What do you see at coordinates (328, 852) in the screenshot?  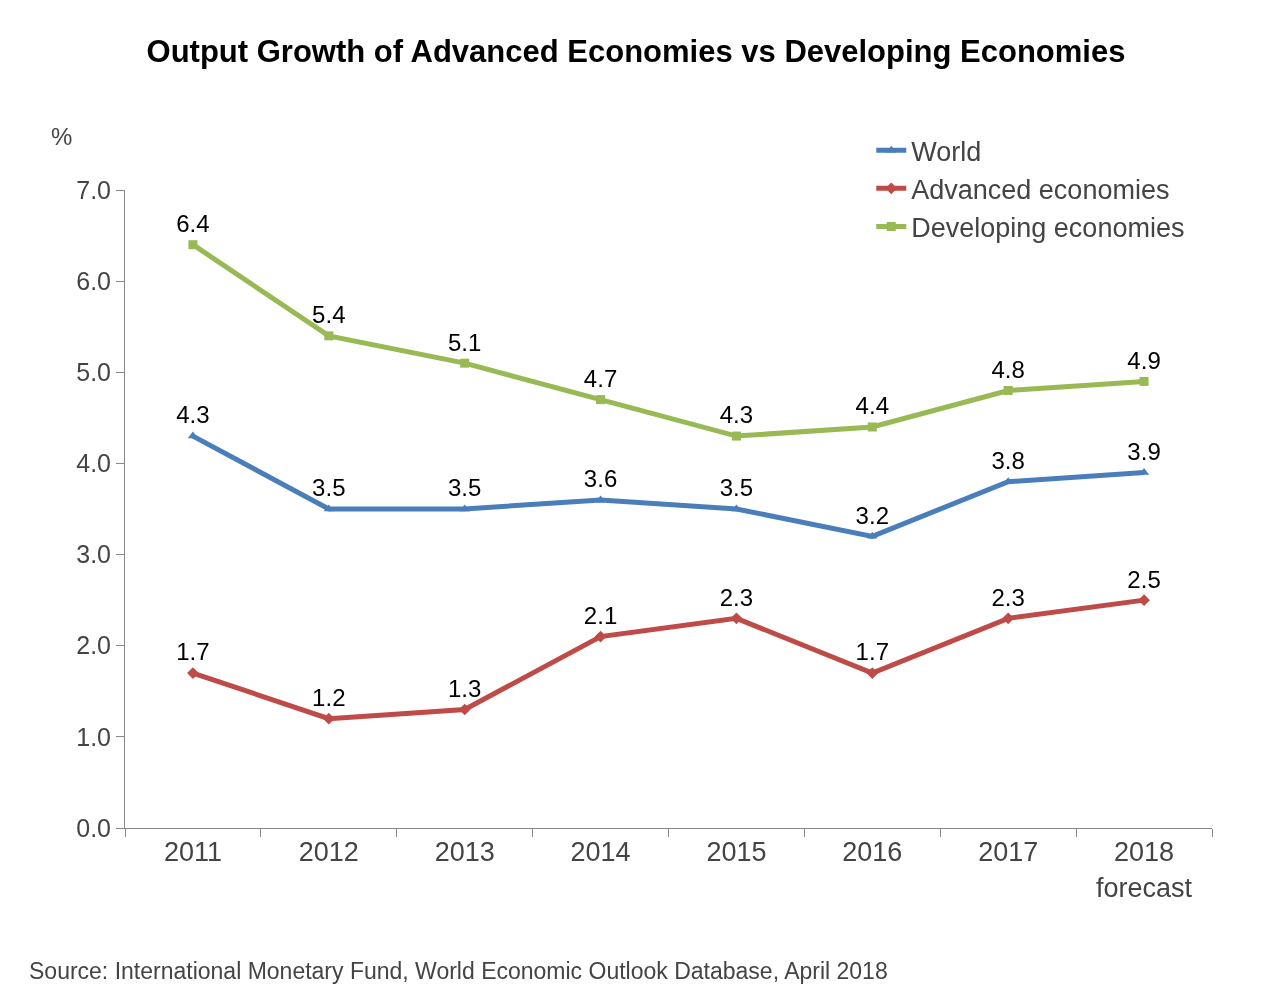 I see `x-tick-label: 2012` at bounding box center [328, 852].